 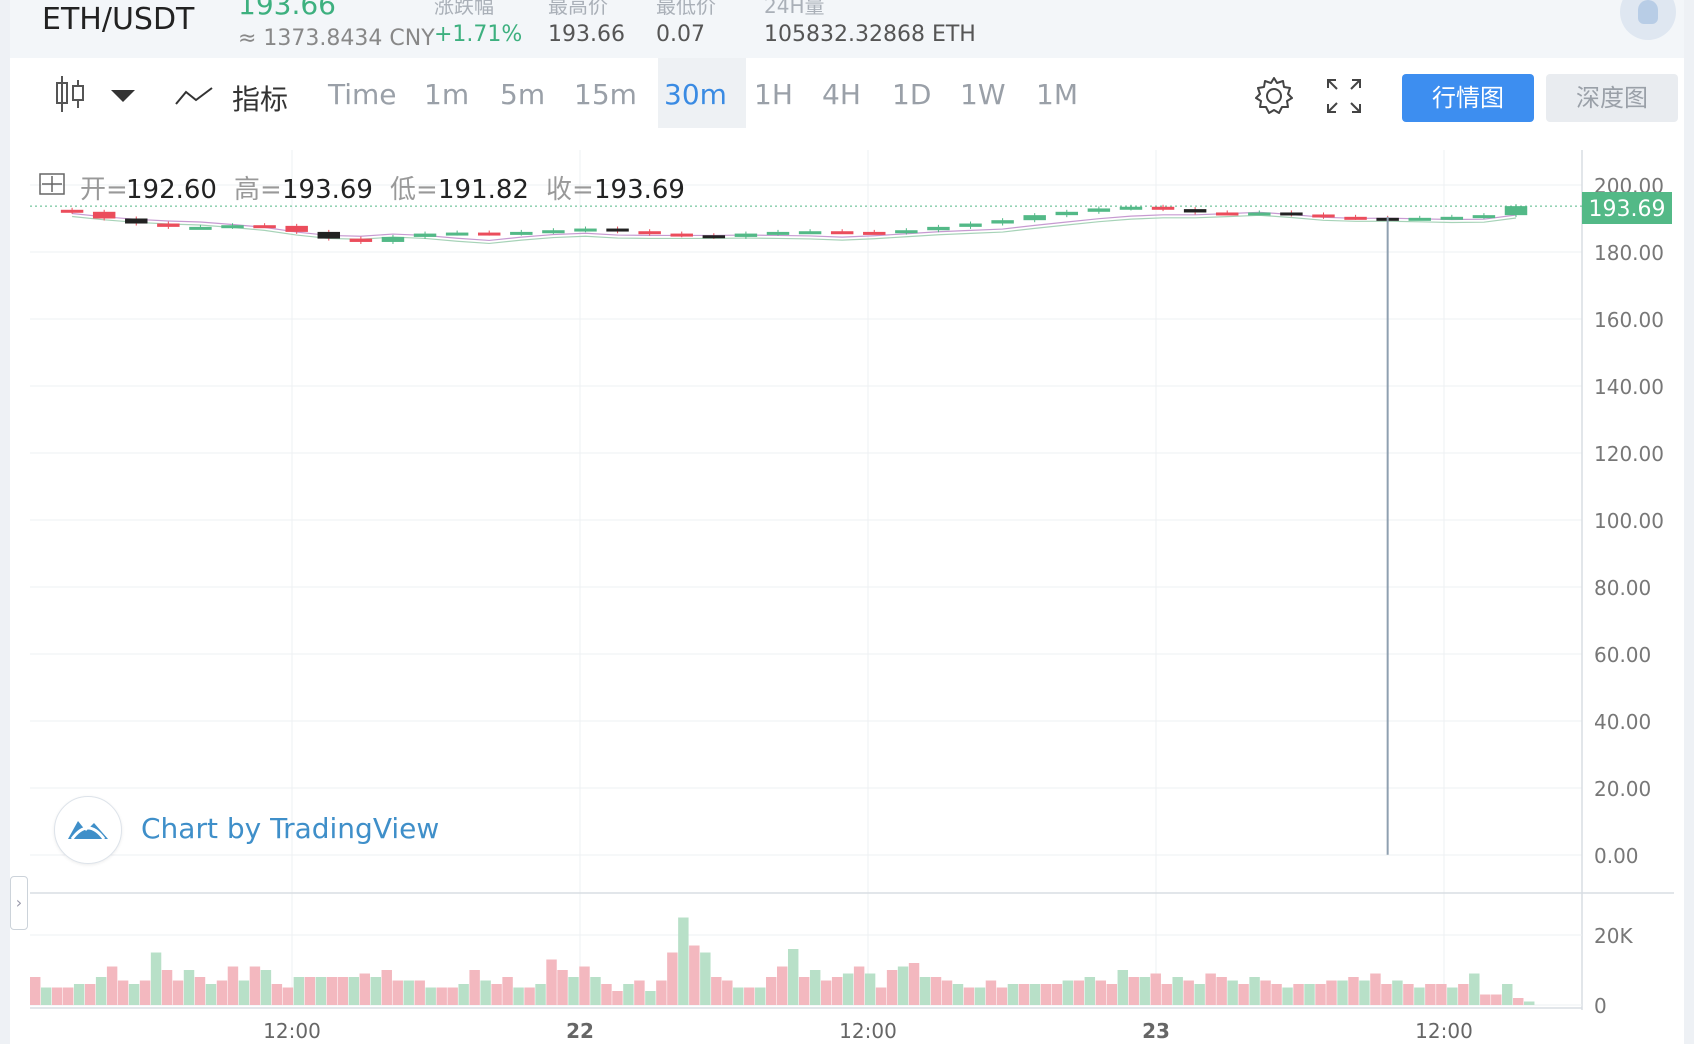 What do you see at coordinates (260, 99) in the screenshot?
I see `indicator-button: 指标` at bounding box center [260, 99].